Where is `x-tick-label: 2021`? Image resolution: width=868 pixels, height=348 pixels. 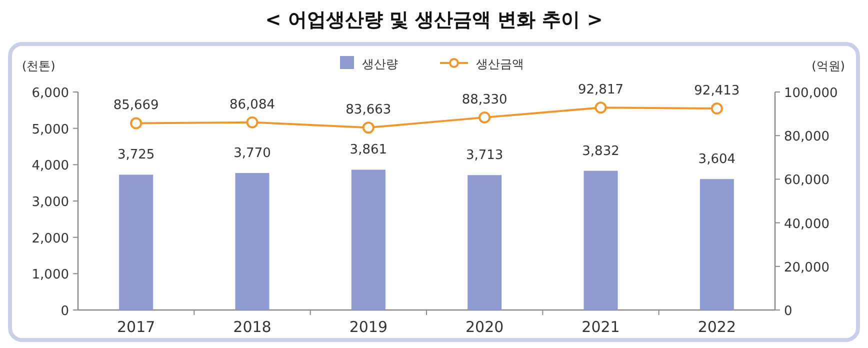
x-tick-label: 2021 is located at coordinates (601, 327).